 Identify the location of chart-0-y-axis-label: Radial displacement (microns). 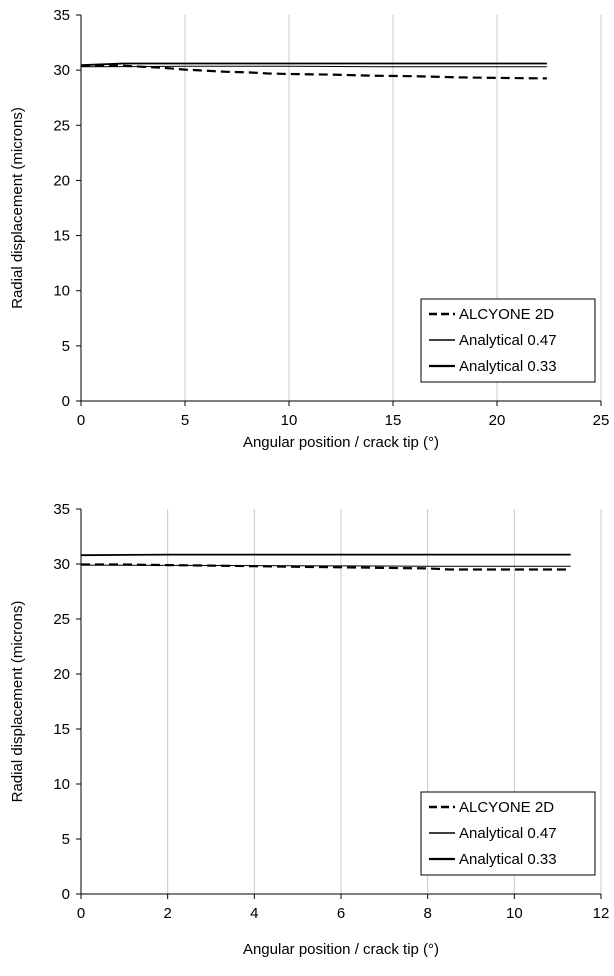
(17, 208).